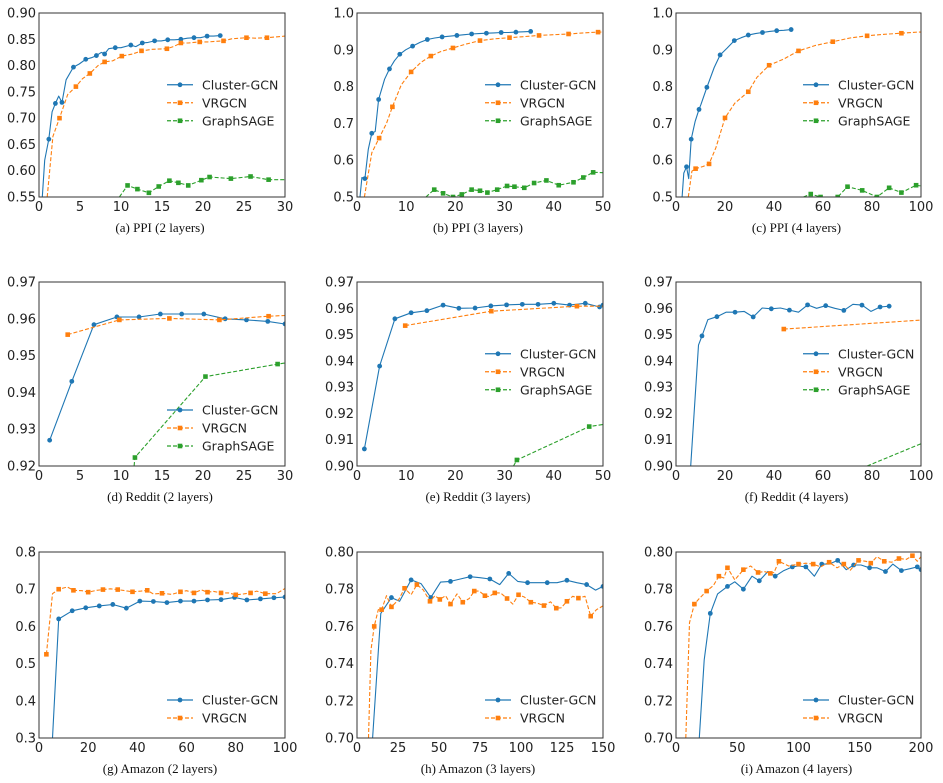  Describe the element at coordinates (244, 207) in the screenshot. I see `x-tick-label: 25` at that location.